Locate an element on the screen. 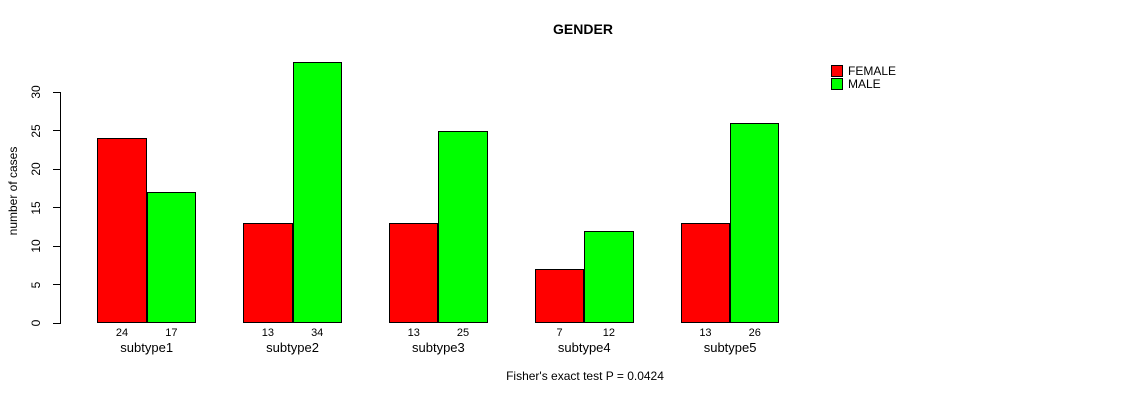 The height and width of the screenshot is (400, 1140). bar-value-label: 26 is located at coordinates (754, 333).